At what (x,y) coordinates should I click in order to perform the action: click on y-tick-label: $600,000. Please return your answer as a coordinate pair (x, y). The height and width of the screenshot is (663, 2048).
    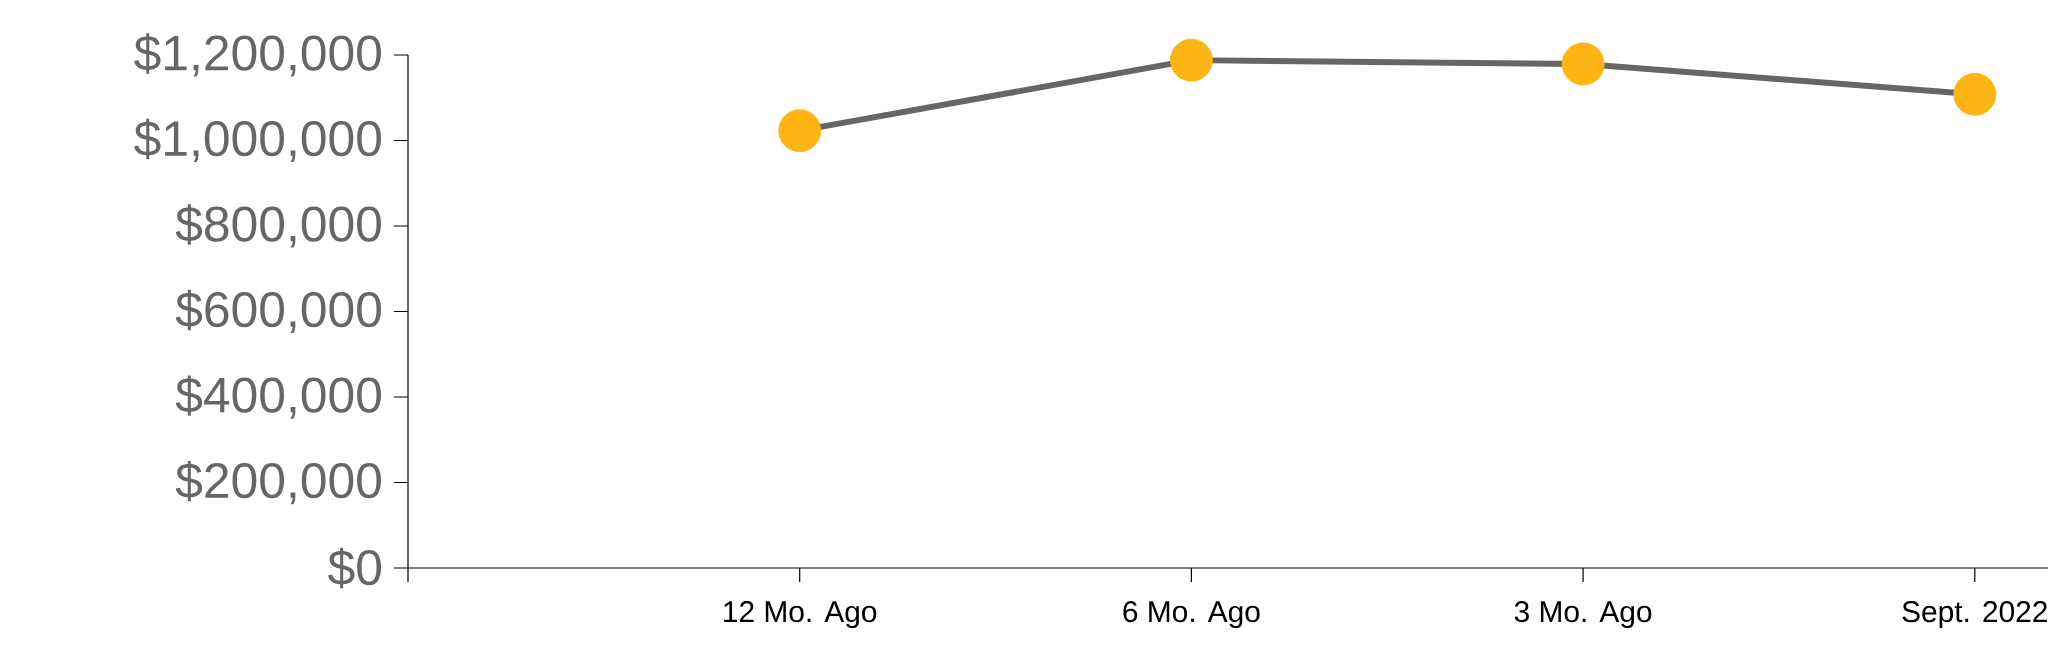
    Looking at the image, I should click on (278, 311).